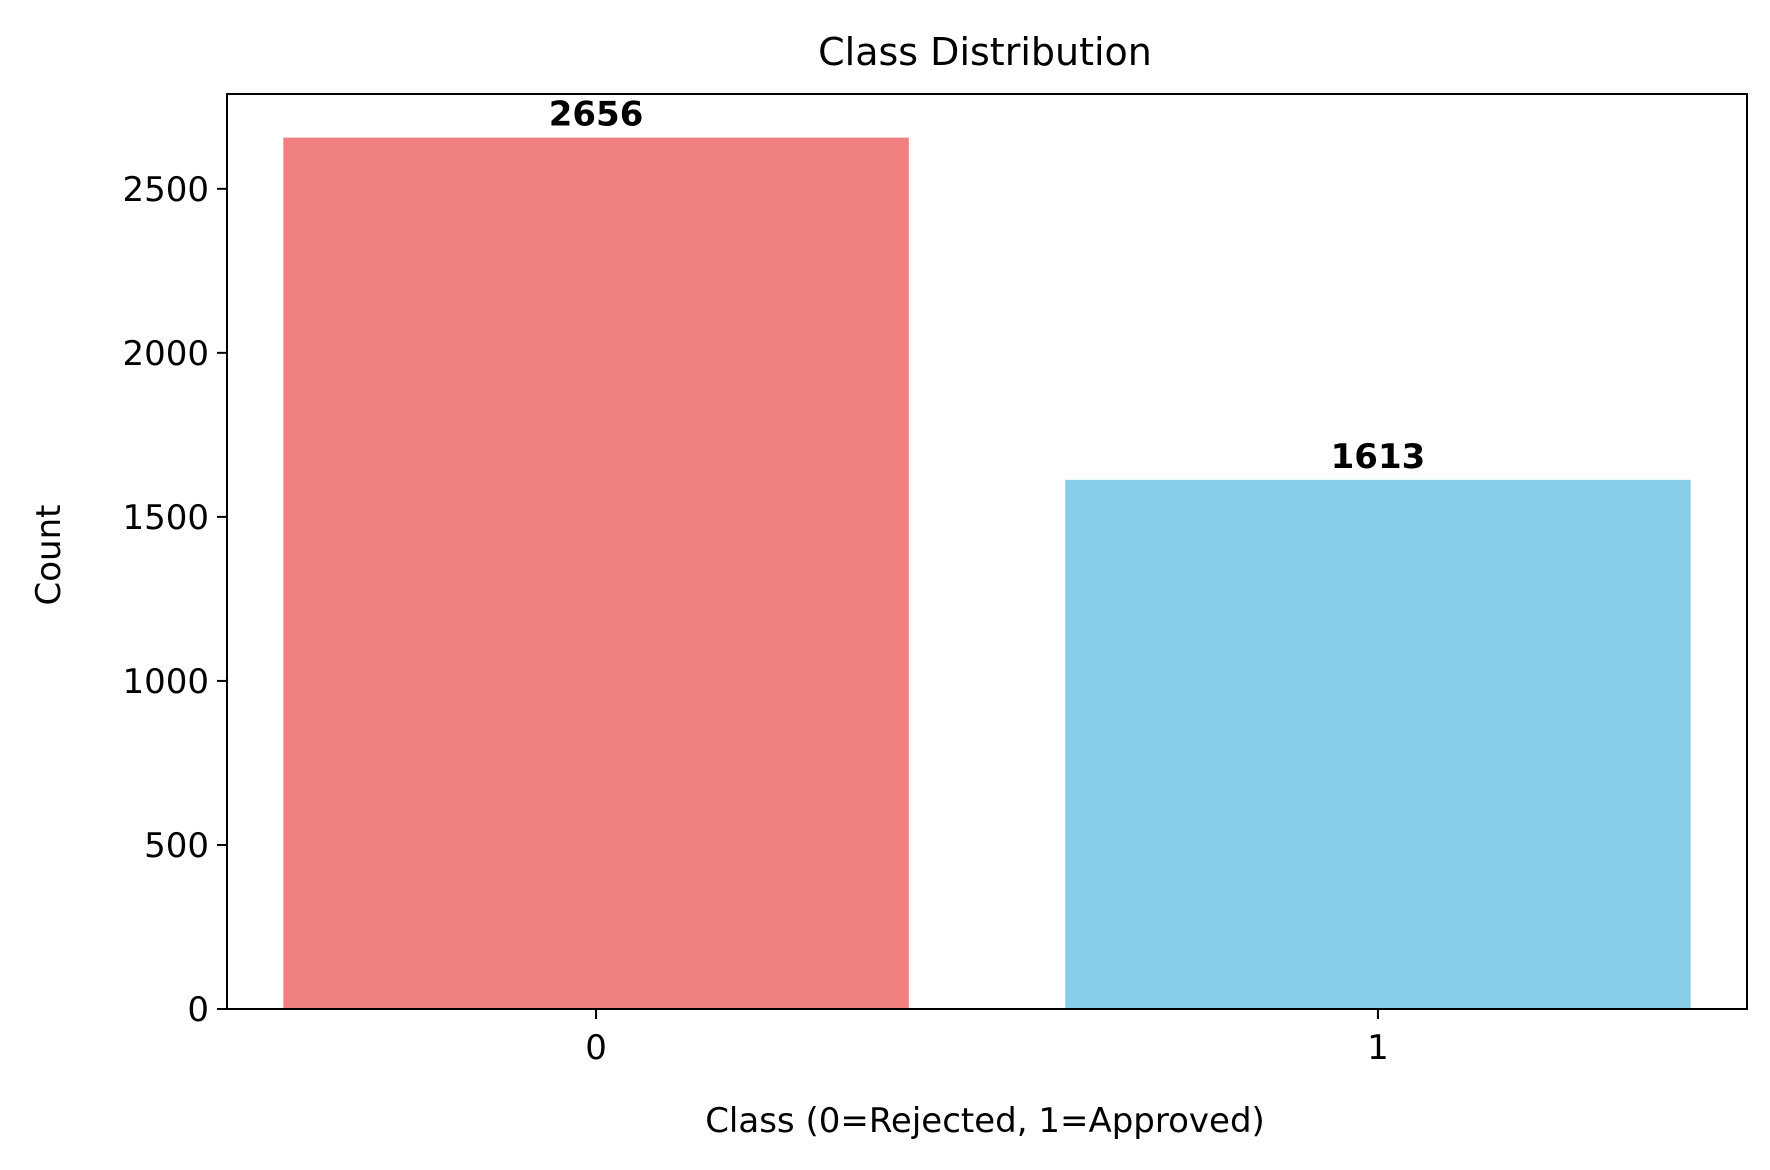  I want to click on y-axis-label: Count, so click(49, 555).